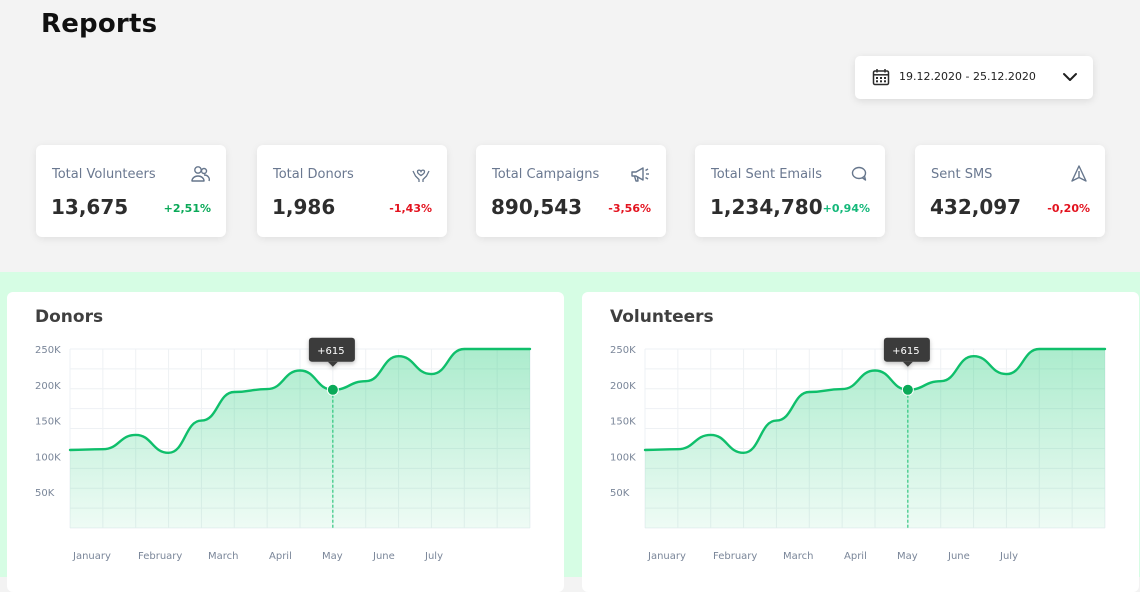 The height and width of the screenshot is (592, 1140). I want to click on hands-heart-icon, so click(421, 175).